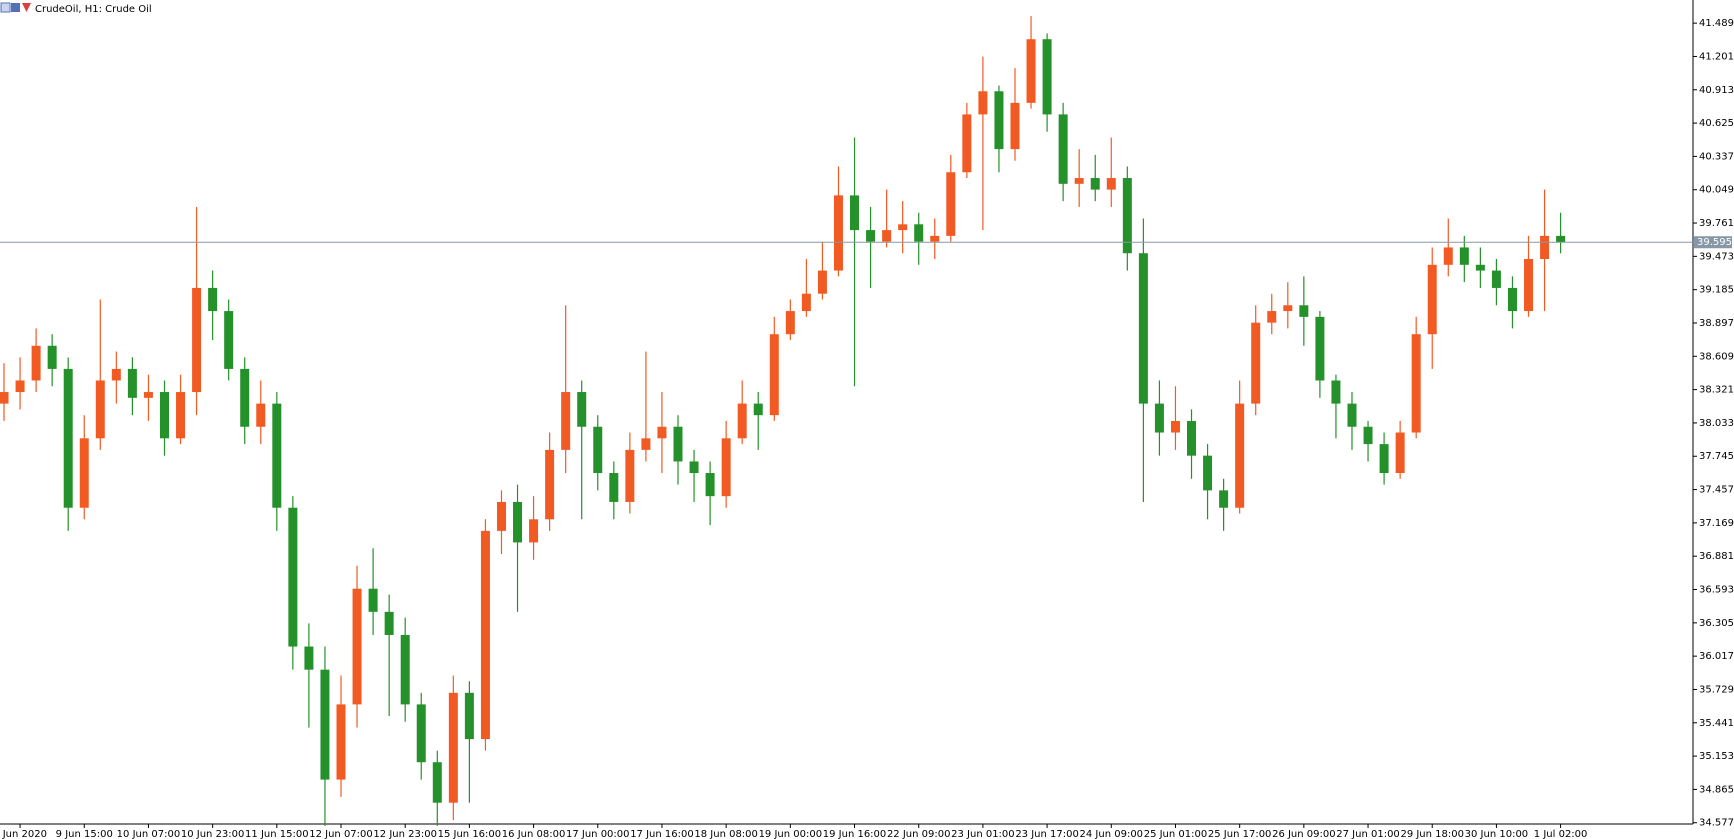 The height and width of the screenshot is (839, 1734). What do you see at coordinates (1716, 423) in the screenshot?
I see `y-tick-label: 38.033` at bounding box center [1716, 423].